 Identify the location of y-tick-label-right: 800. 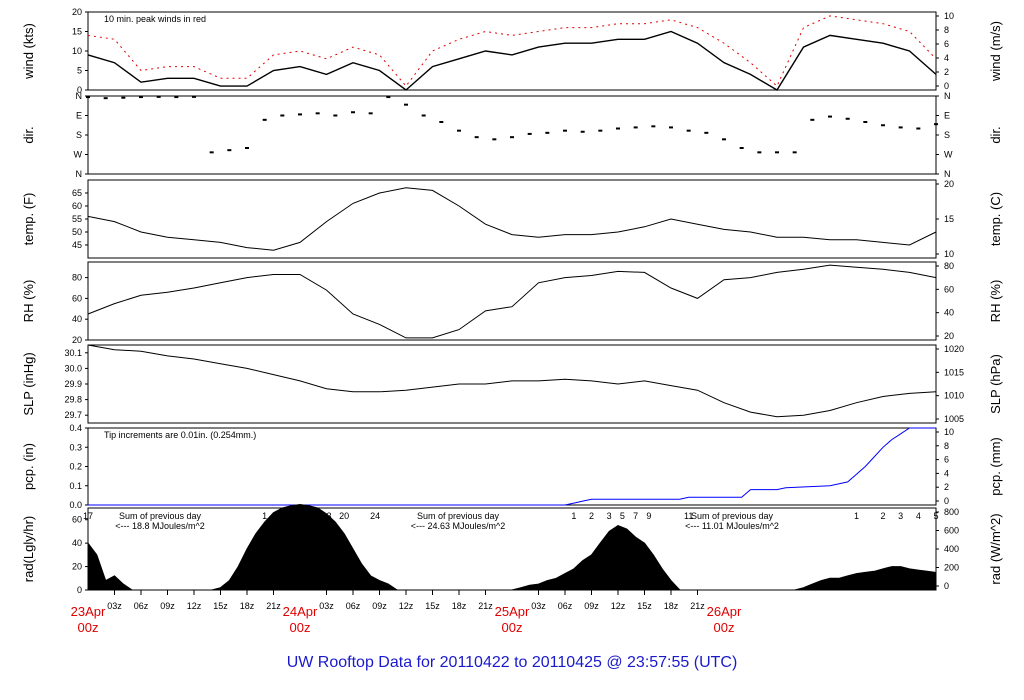
(951, 512).